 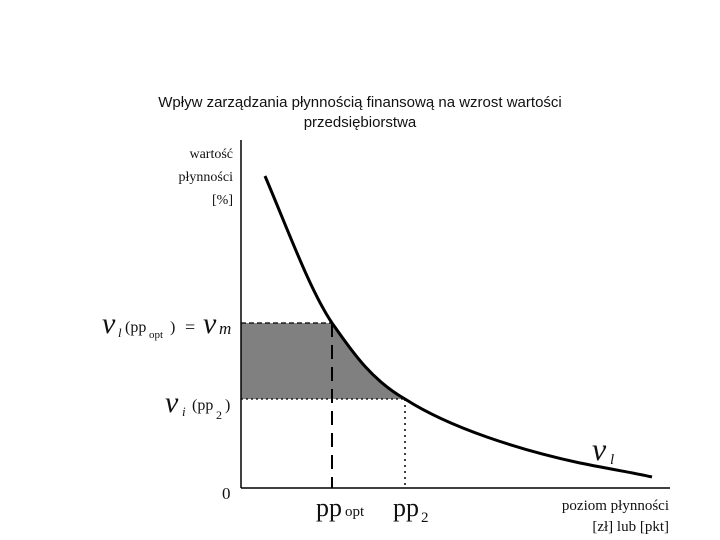 What do you see at coordinates (206, 177) in the screenshot?
I see `y-axis-label-line-2: płynności` at bounding box center [206, 177].